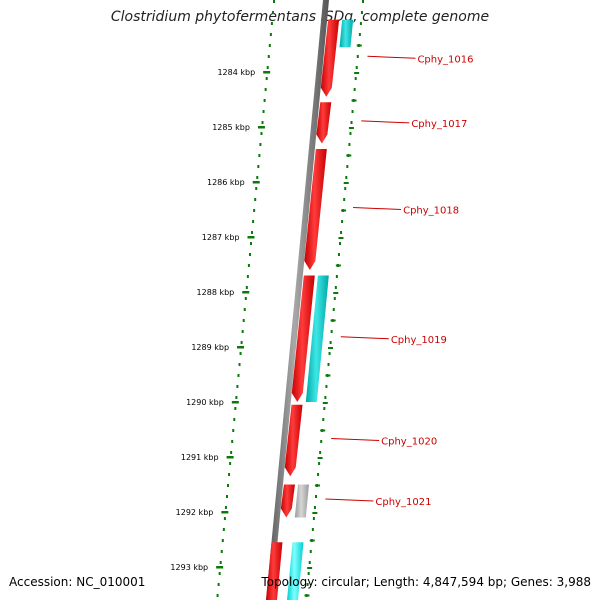 The height and width of the screenshot is (600, 600). I want to click on gene-label-cphy-1019: Cphy_1019, so click(419, 340).